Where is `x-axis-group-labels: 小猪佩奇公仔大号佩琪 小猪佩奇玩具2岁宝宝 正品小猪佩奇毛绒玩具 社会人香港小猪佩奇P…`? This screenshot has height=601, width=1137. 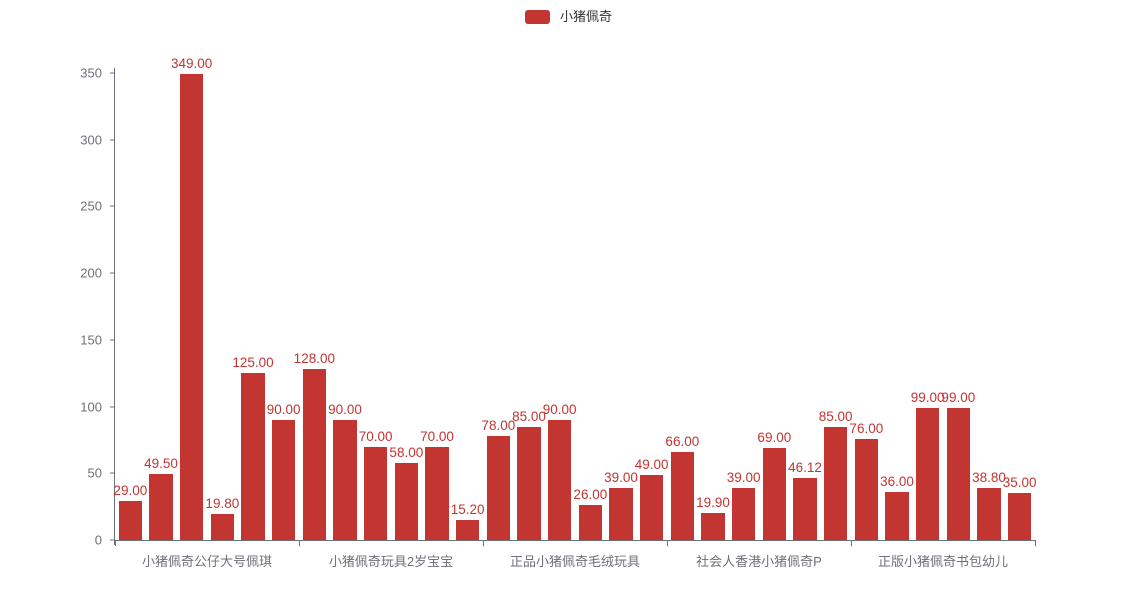
x-axis-group-labels: 小猪佩奇公仔大号佩琪 小猪佩奇玩具2岁宝宝 正品小猪佩奇毛绒玩具 社会人香港小猪佩奇P… is located at coordinates (575, 561).